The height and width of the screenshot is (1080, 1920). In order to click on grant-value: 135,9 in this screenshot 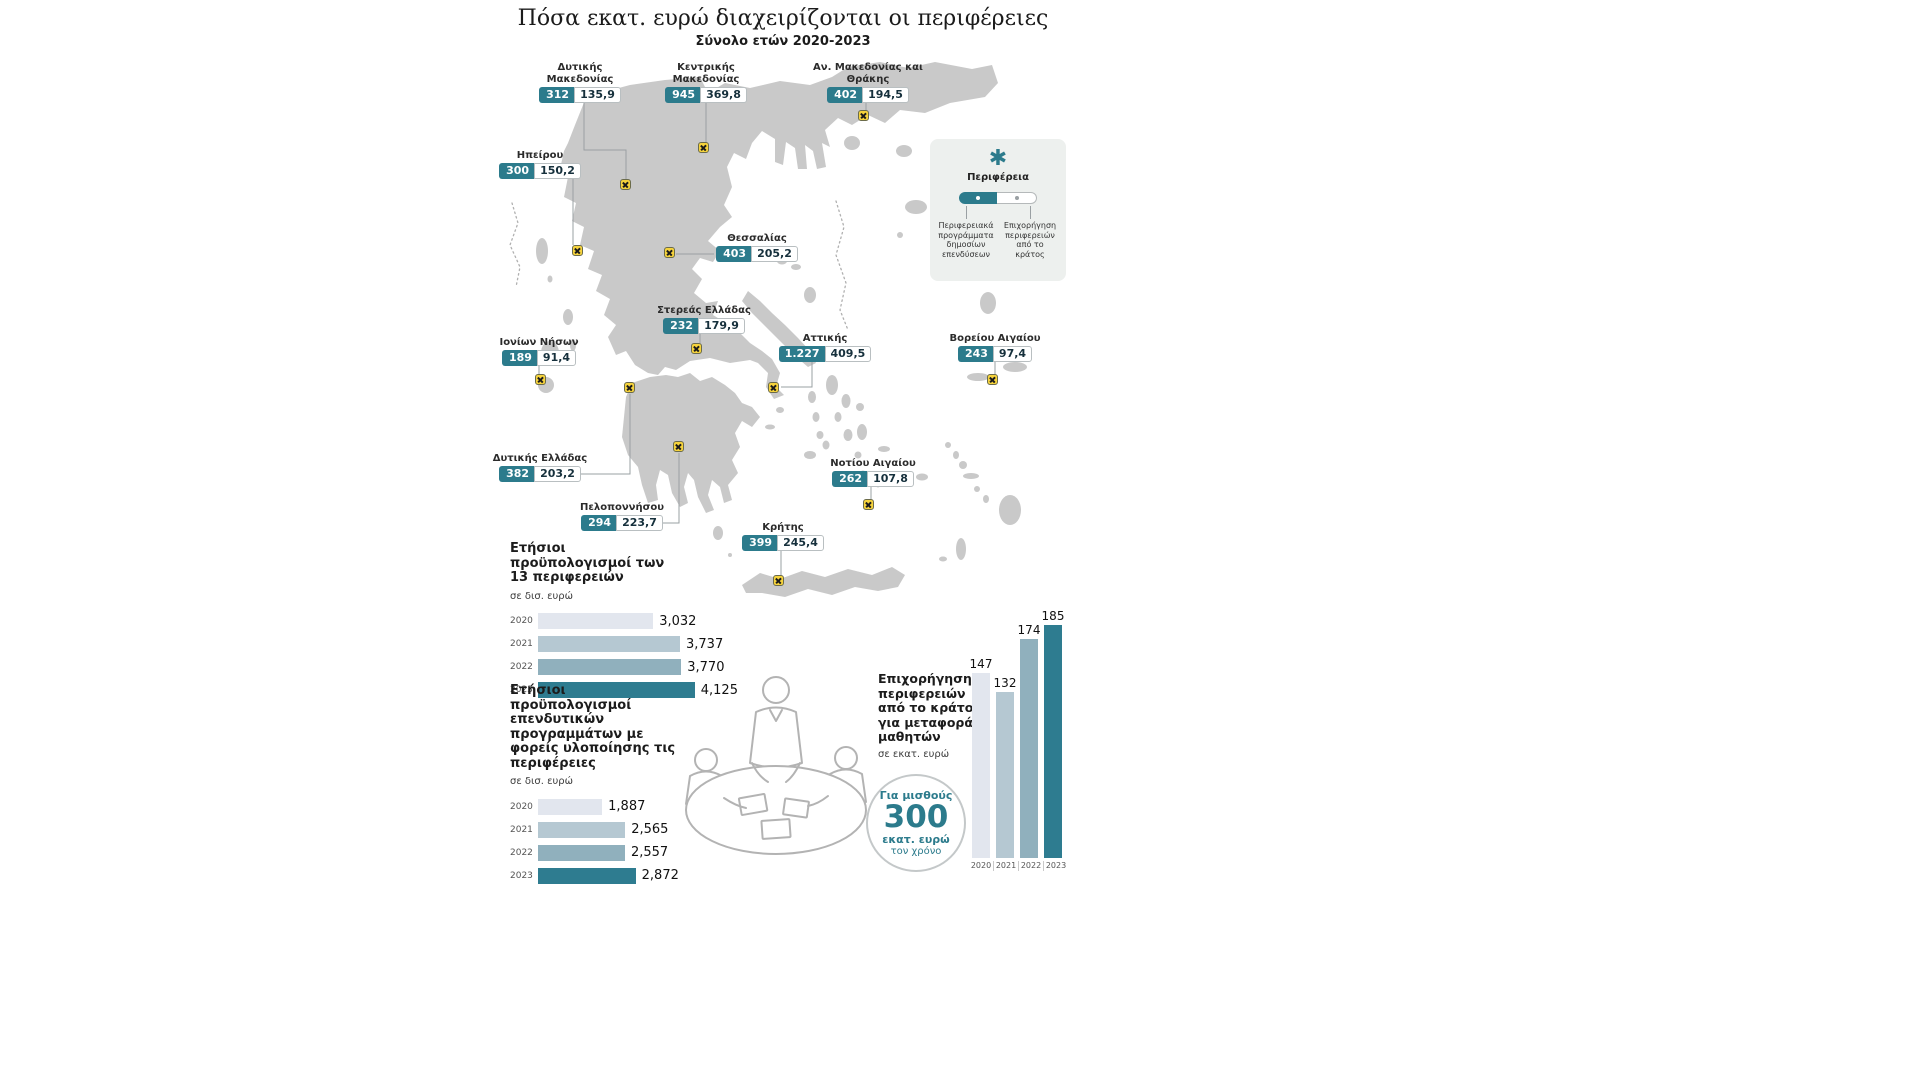, I will do `click(597, 95)`.